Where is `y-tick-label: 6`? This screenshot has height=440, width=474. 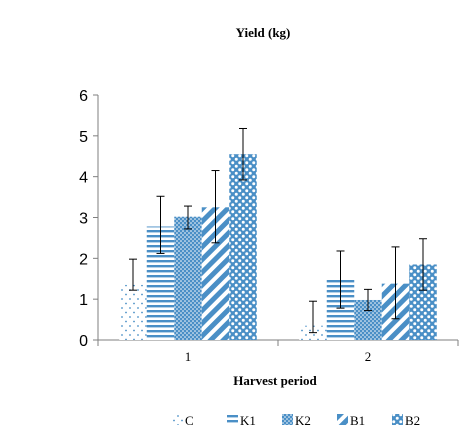 y-tick-label: 6 is located at coordinates (83, 96).